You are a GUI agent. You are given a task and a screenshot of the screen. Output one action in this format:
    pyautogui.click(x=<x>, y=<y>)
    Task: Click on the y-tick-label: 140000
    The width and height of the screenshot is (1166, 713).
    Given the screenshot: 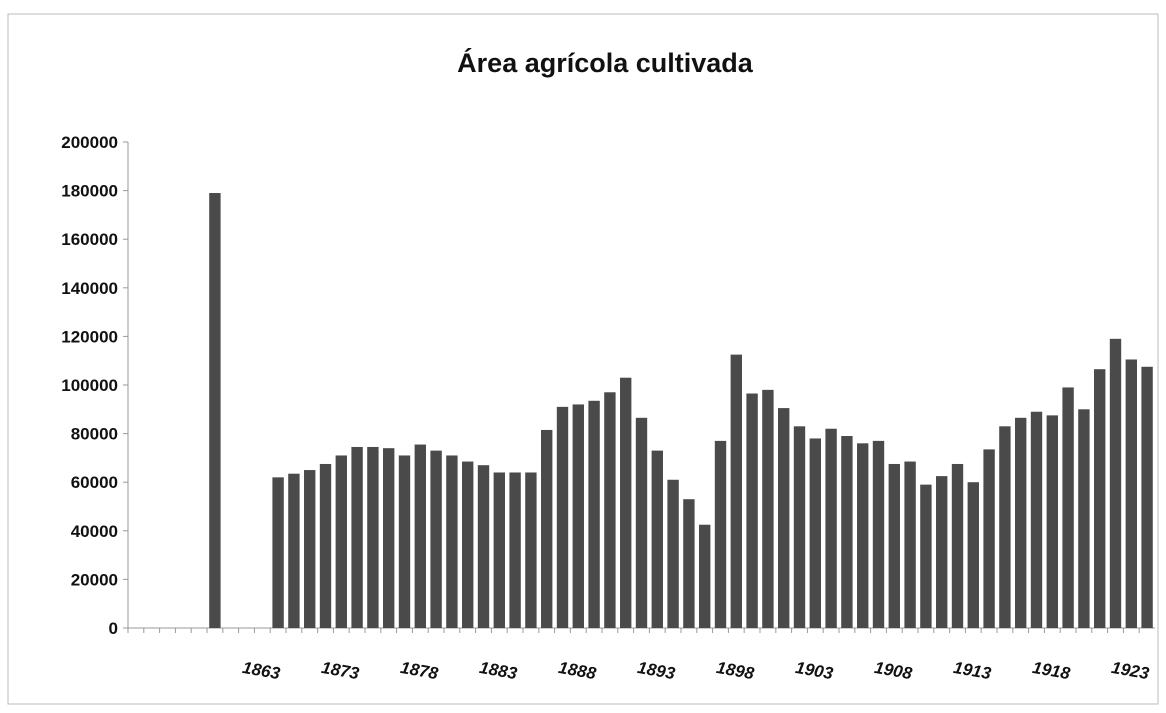 What is the action you would take?
    pyautogui.click(x=89, y=288)
    